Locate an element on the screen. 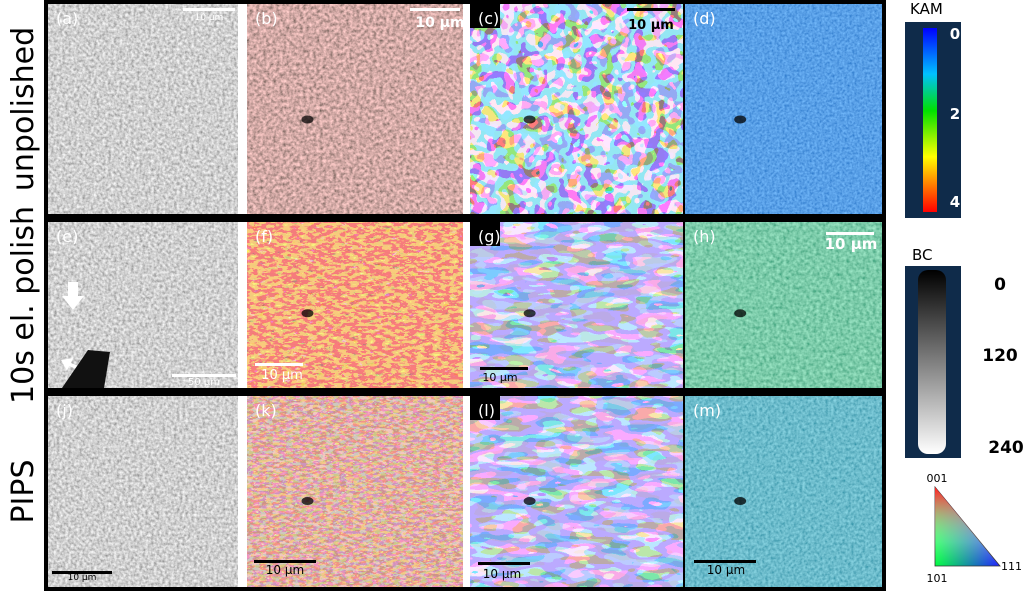  sample-edge is located at coordinates (86, 369).